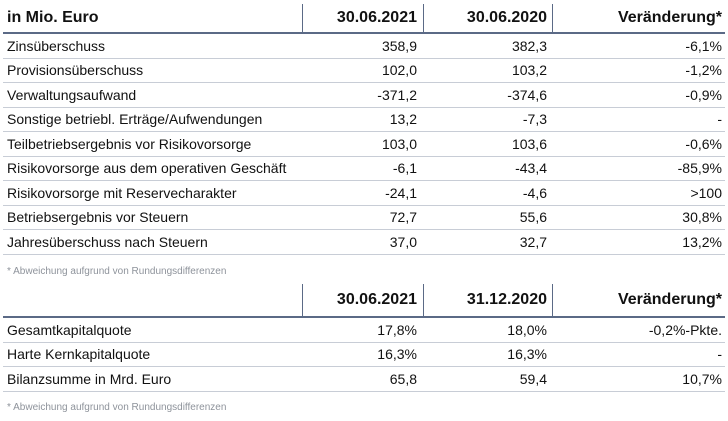  I want to click on cell-change: -0,2%-Pkte., so click(685, 329).